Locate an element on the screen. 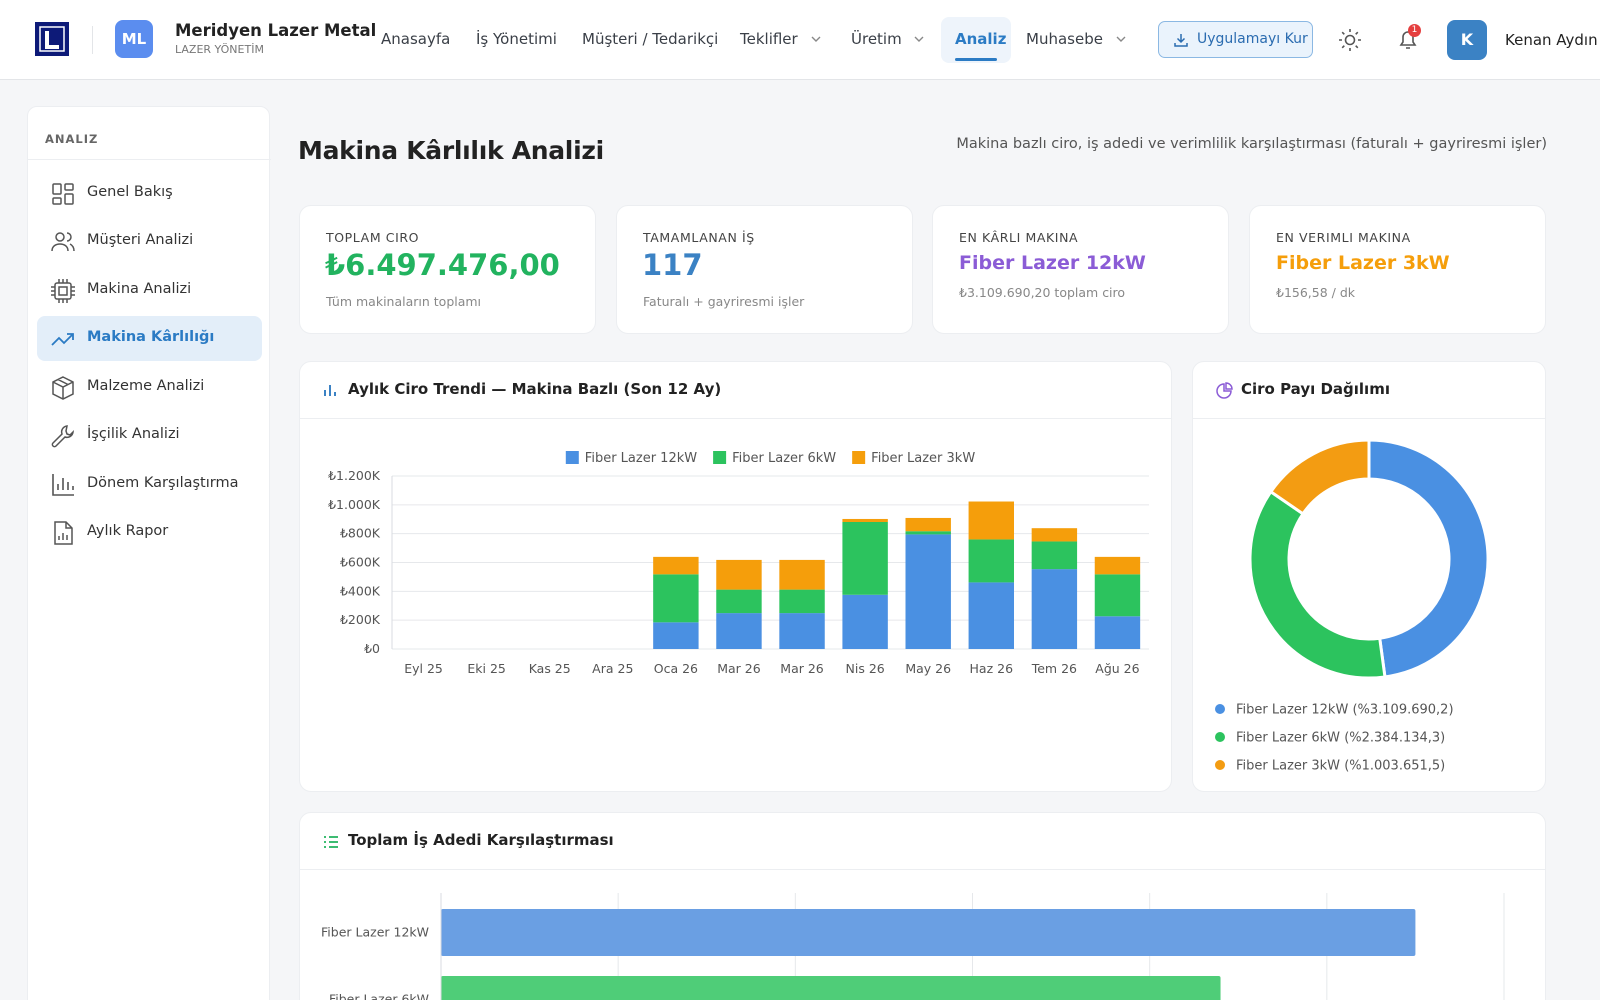  sidebar-label: Aylık Rapor is located at coordinates (128, 531).